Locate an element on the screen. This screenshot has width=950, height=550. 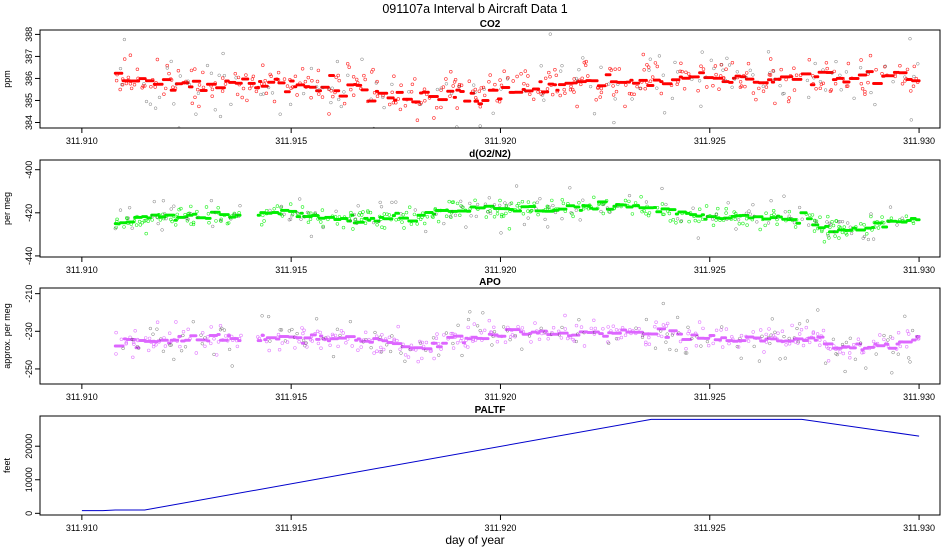
x-tick-label: 311.910 is located at coordinates (82, 528).